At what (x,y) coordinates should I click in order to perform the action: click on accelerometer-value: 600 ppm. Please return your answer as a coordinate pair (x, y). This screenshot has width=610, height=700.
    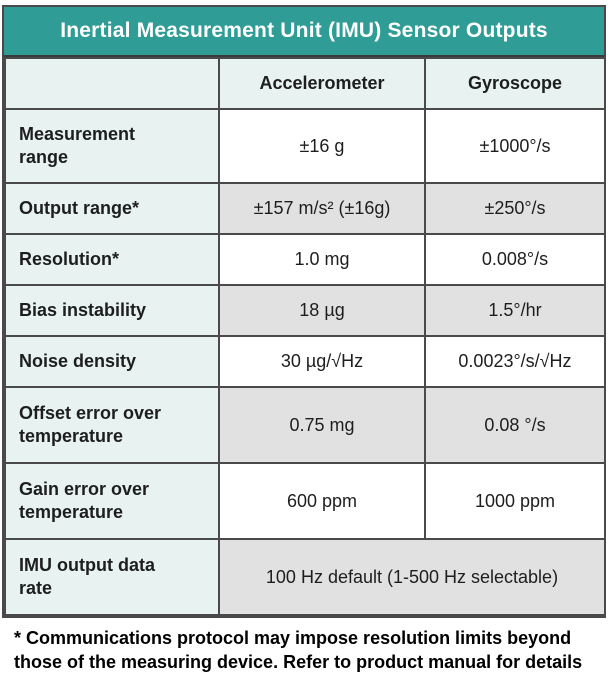
    Looking at the image, I should click on (322, 501).